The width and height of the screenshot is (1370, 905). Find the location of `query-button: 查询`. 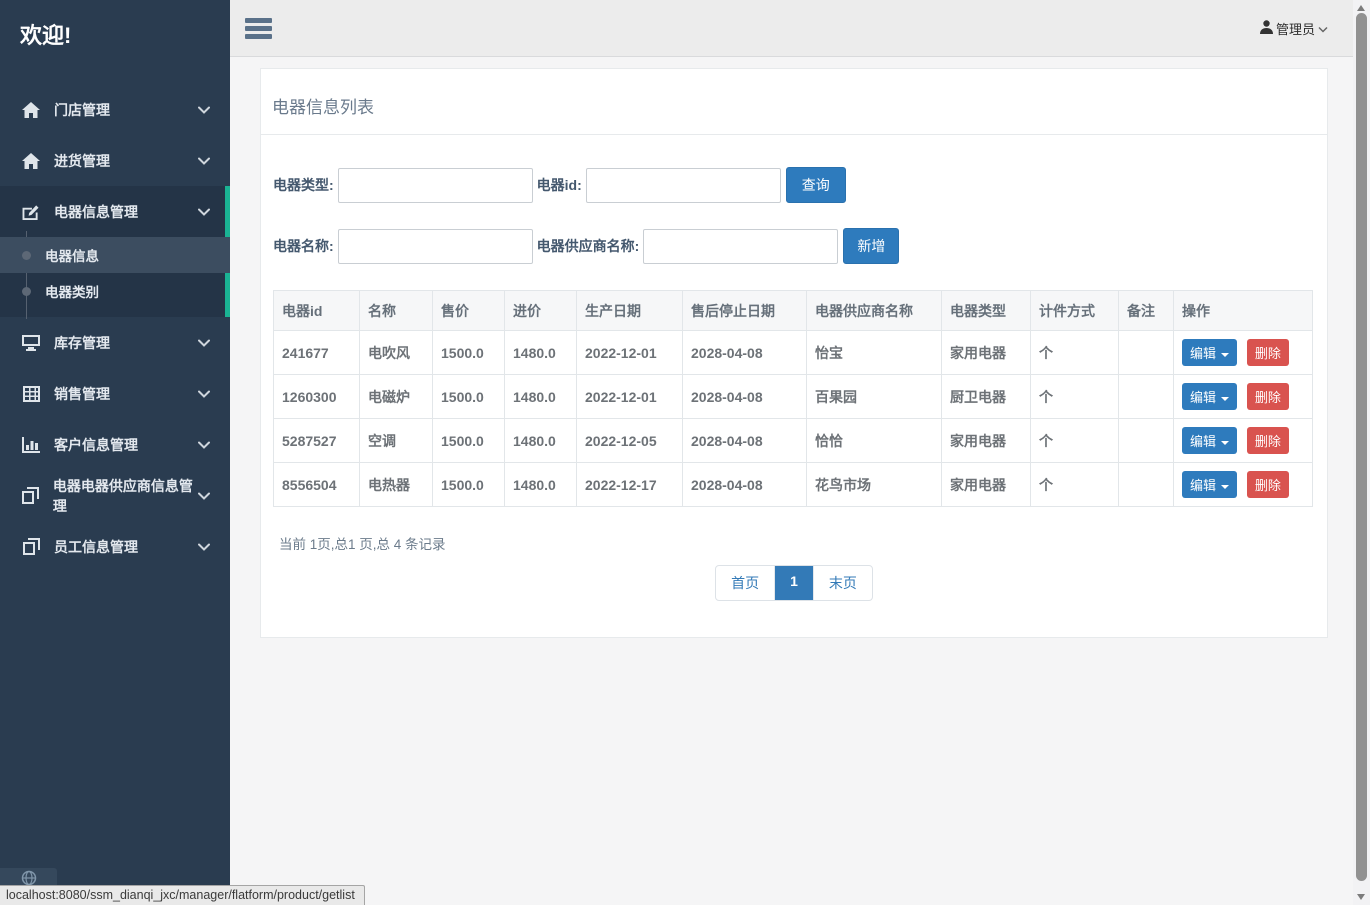

query-button: 查询 is located at coordinates (815, 185).